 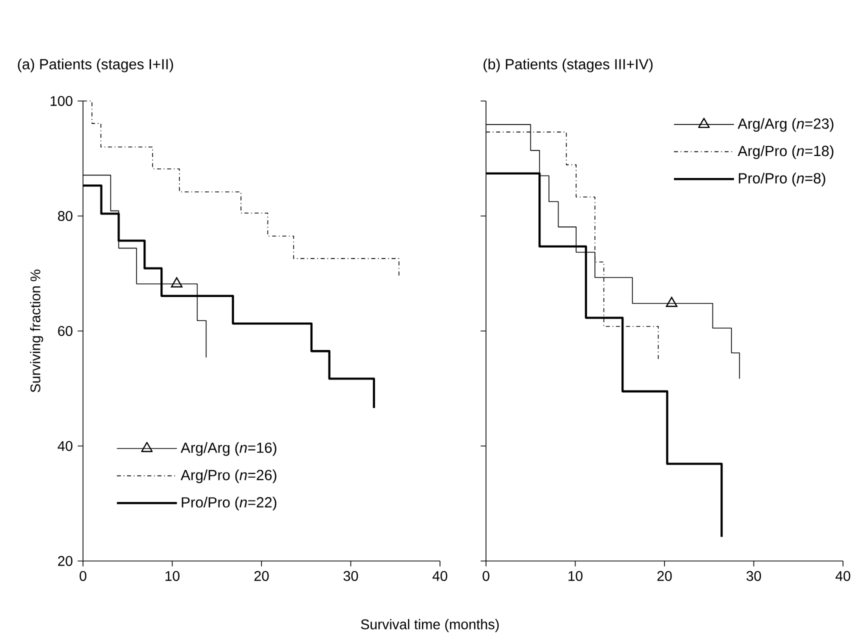 I want to click on legend-label: Arg/Pro (n=18), so click(x=786, y=152).